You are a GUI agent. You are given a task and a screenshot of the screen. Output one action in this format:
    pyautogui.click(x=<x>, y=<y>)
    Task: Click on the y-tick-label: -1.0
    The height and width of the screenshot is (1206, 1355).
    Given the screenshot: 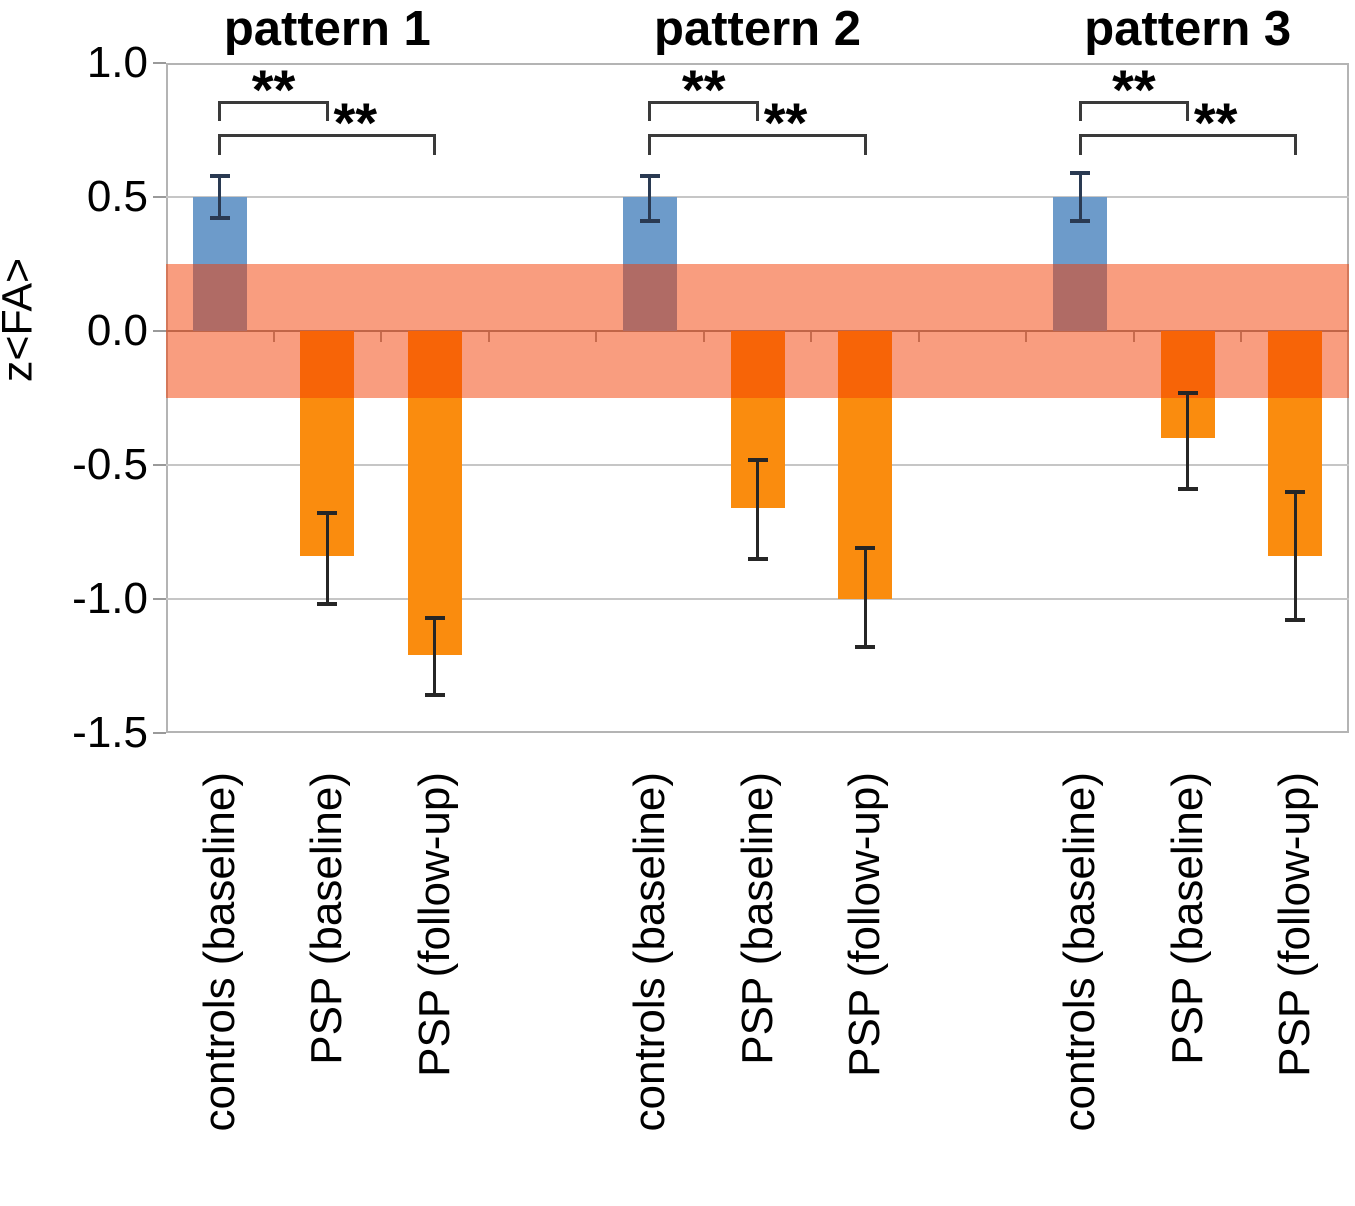 What is the action you would take?
    pyautogui.click(x=110, y=598)
    